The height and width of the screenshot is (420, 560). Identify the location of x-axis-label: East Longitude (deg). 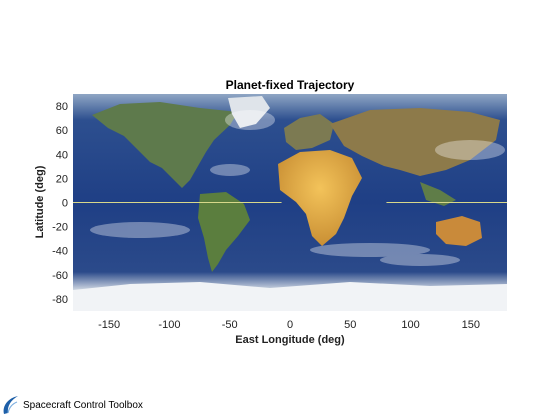
(290, 340).